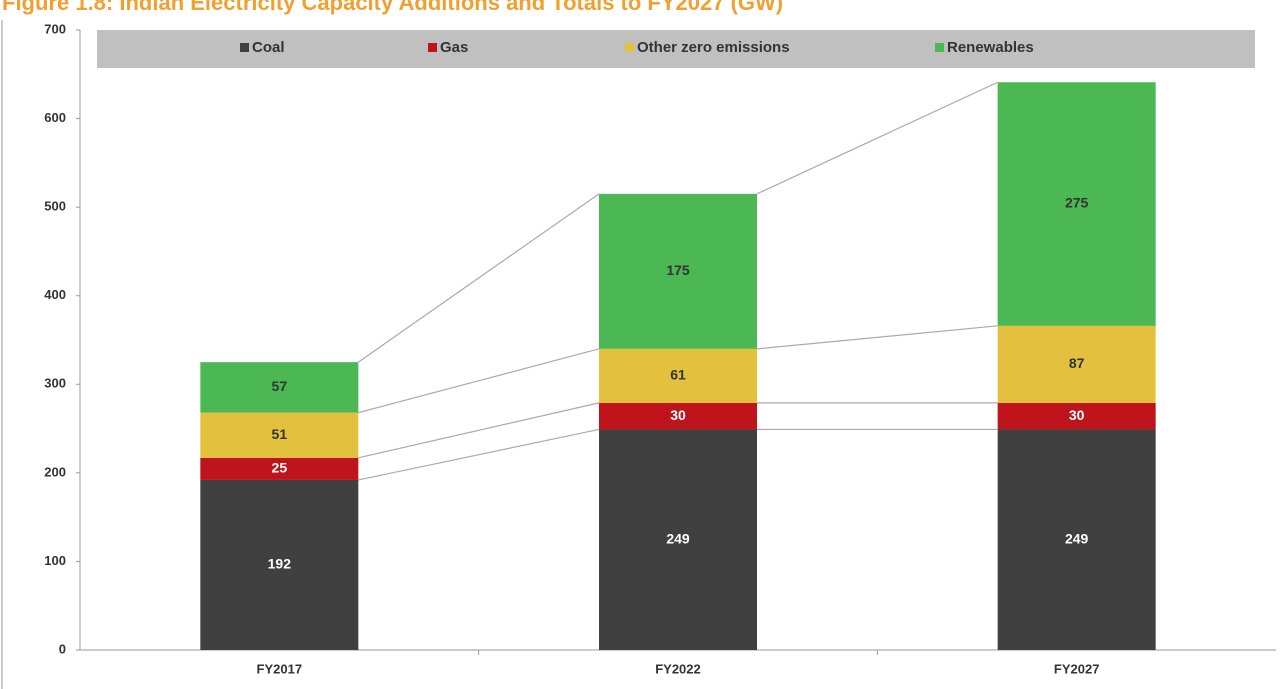 This screenshot has height=689, width=1281. What do you see at coordinates (55, 294) in the screenshot?
I see `y-tick-label: 400` at bounding box center [55, 294].